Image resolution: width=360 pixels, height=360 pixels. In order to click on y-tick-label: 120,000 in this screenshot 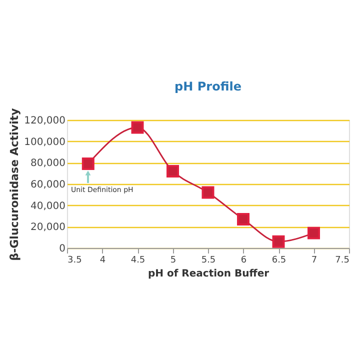, I will do `click(45, 121)`.